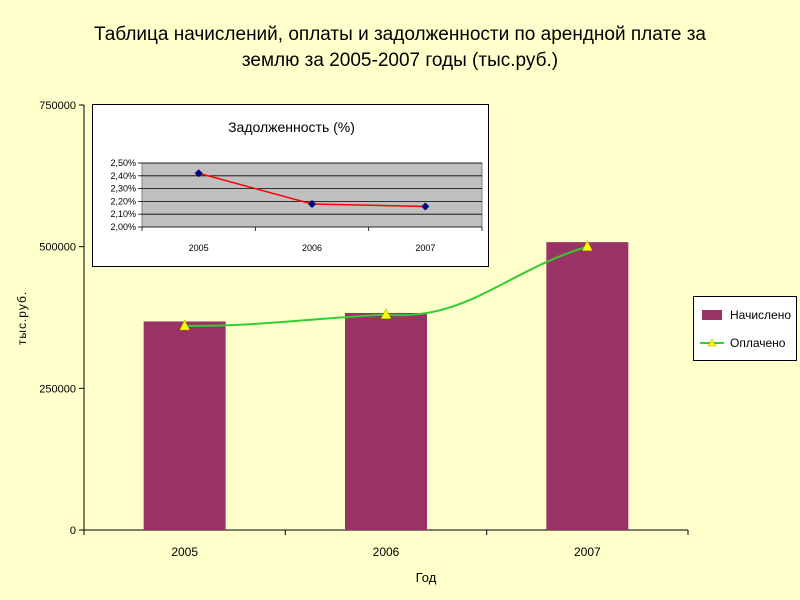  Describe the element at coordinates (184, 552) in the screenshot. I see `x-tick-label: 2005` at that location.